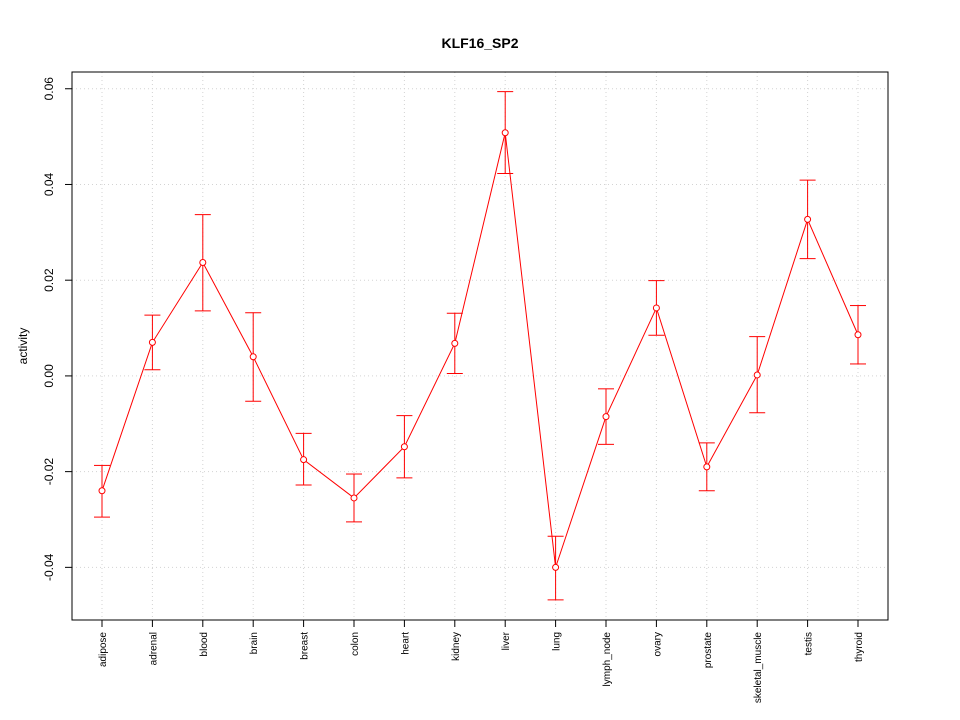 Image resolution: width=960 pixels, height=720 pixels. Describe the element at coordinates (355, 644) in the screenshot. I see `x-tick-label: colon` at that location.